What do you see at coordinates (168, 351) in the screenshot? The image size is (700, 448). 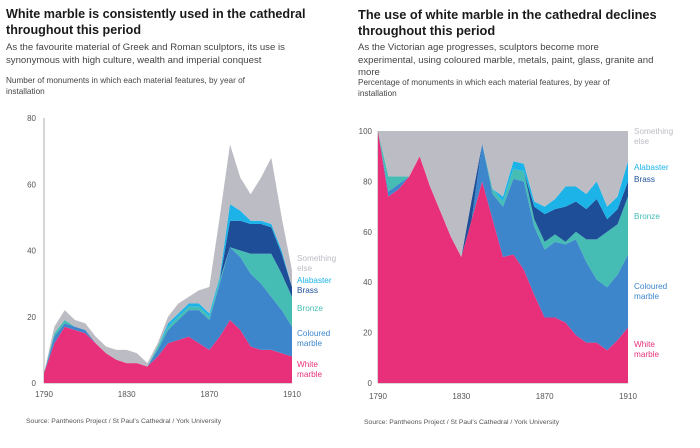 I see `left-area-white-marble` at bounding box center [168, 351].